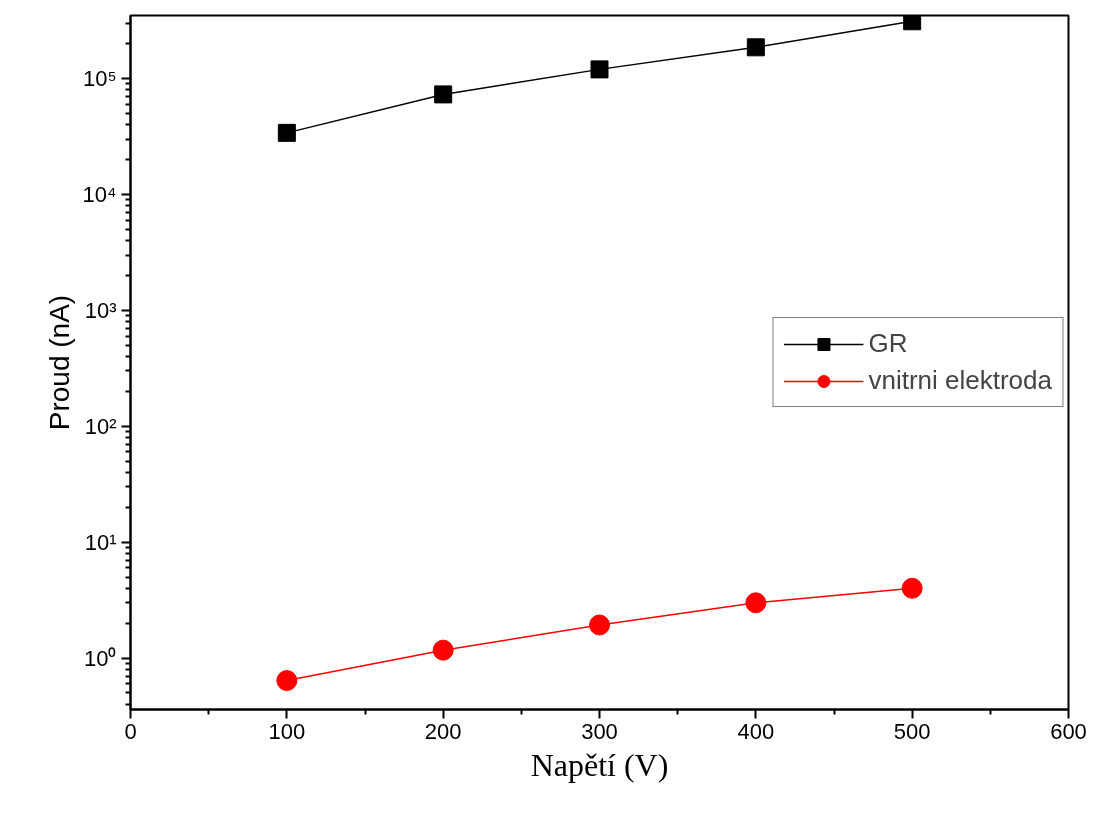  I want to click on x-axis-title: Napětí (V), so click(599, 764).